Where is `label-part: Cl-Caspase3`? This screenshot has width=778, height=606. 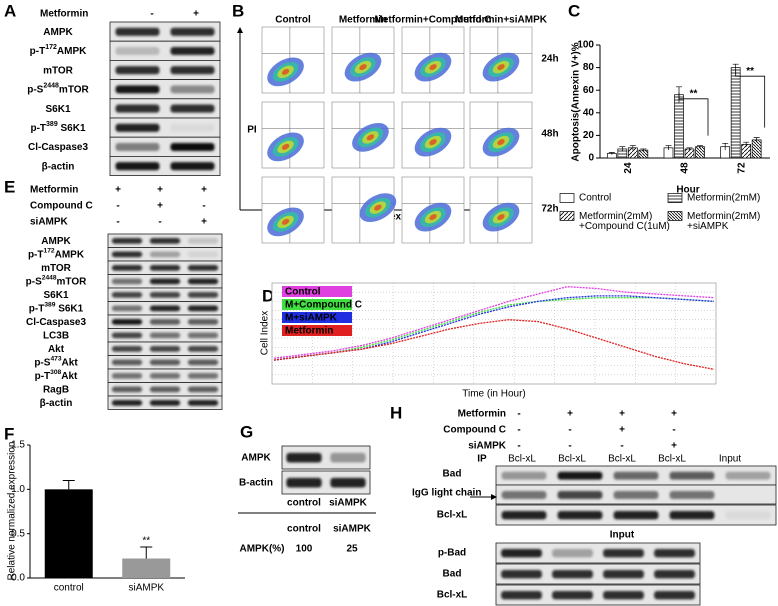 label-part: Cl-Caspase3 is located at coordinates (56, 322).